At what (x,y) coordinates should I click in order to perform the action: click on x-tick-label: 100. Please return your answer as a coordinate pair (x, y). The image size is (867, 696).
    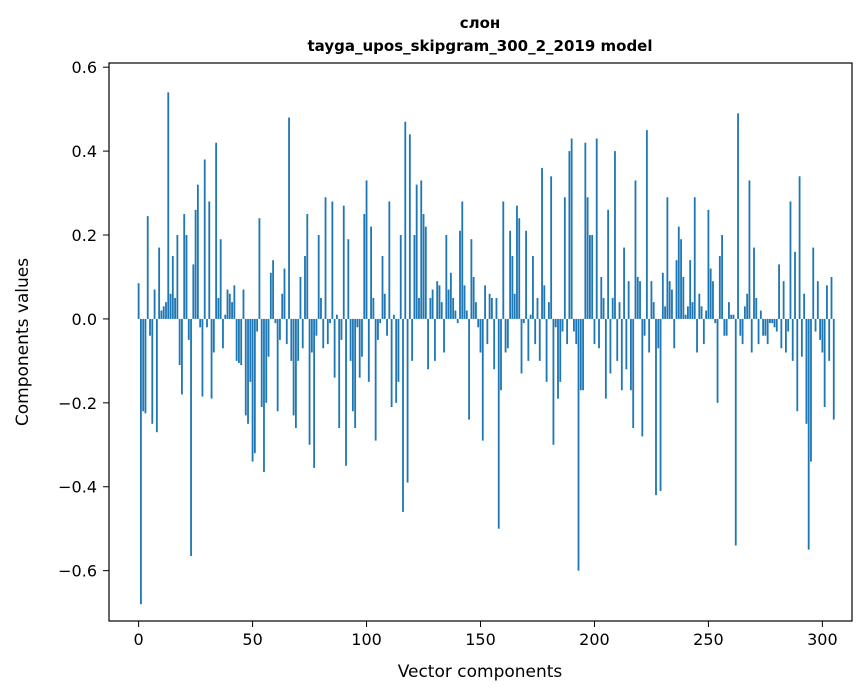
    Looking at the image, I should click on (366, 639).